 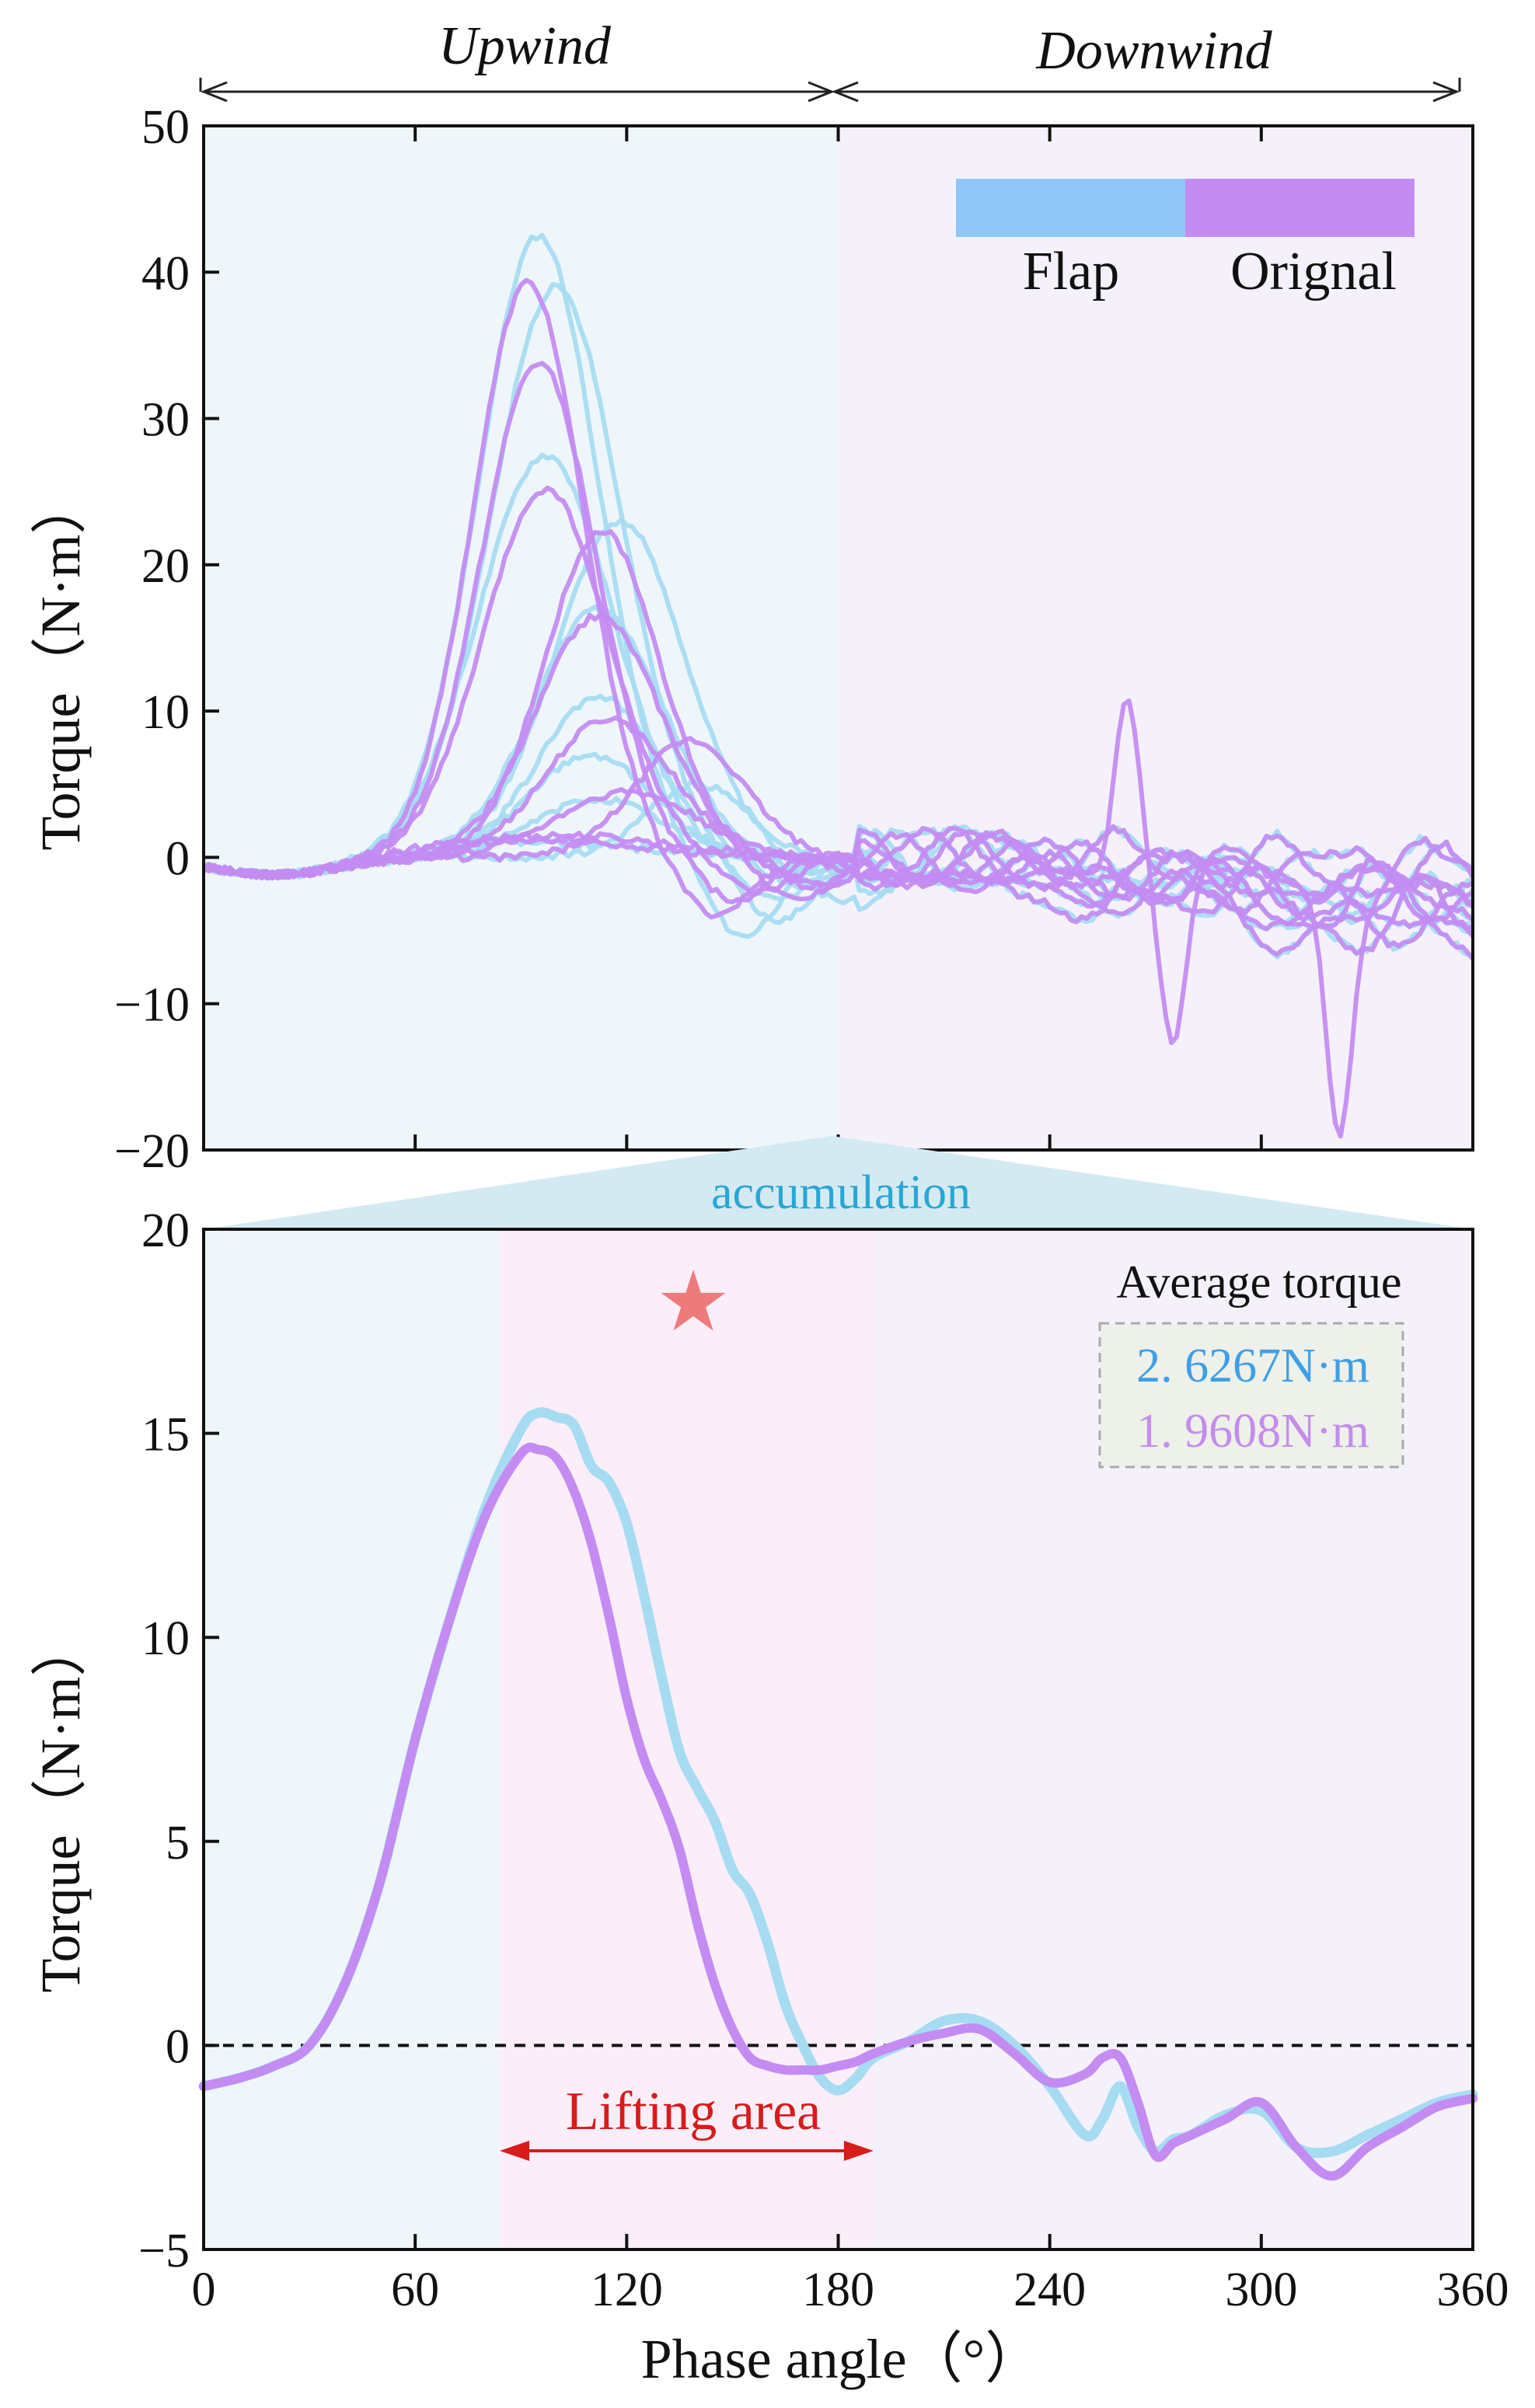 What do you see at coordinates (1261, 2289) in the screenshot?
I see `bottom-x-tick-label: 300` at bounding box center [1261, 2289].